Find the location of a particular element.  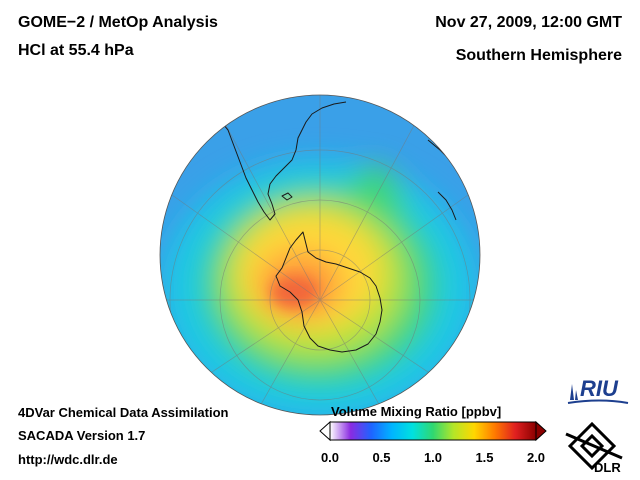

dlr-logo-text: DLR is located at coordinates (607, 467).